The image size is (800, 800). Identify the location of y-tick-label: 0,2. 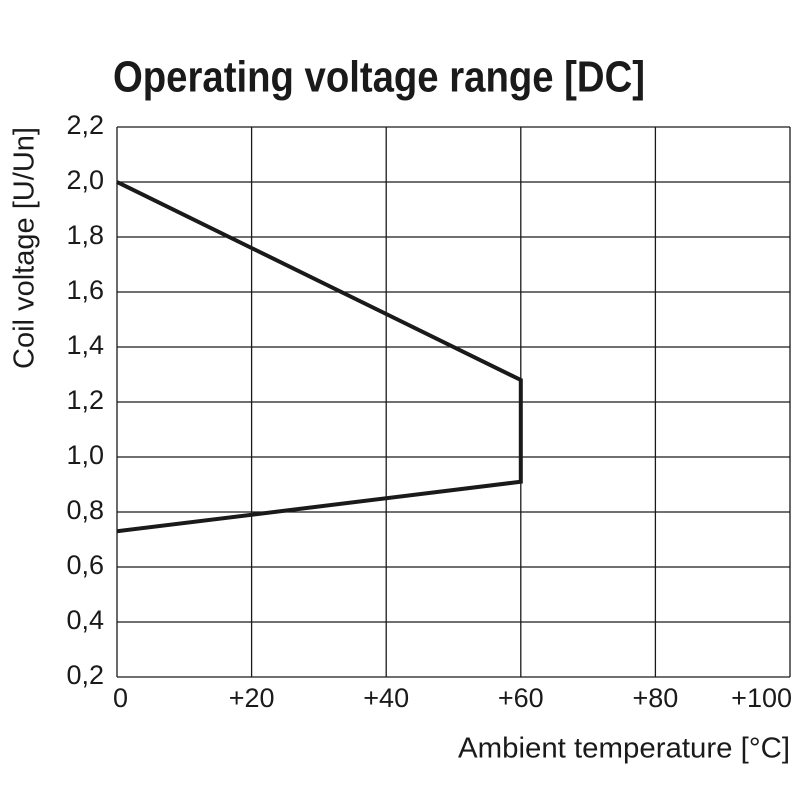
(85, 675).